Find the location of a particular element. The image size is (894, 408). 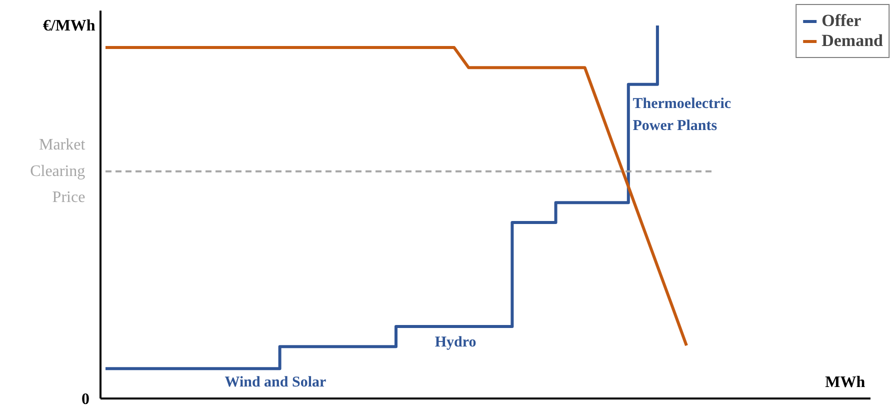

text: MWh is located at coordinates (845, 382).